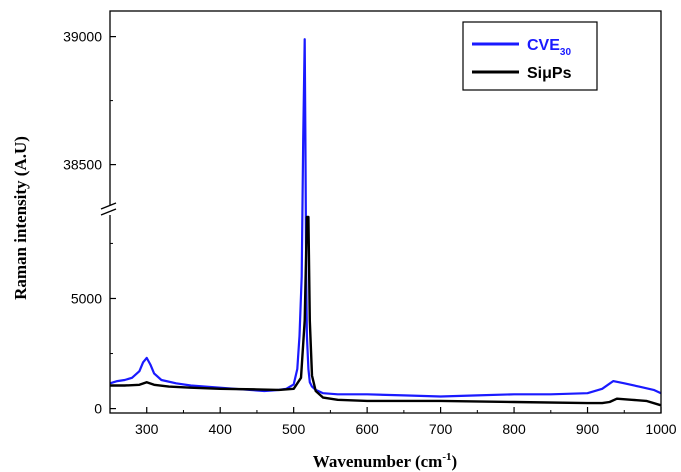 The width and height of the screenshot is (681, 472). I want to click on x-tick-label-700: 700, so click(441, 429).